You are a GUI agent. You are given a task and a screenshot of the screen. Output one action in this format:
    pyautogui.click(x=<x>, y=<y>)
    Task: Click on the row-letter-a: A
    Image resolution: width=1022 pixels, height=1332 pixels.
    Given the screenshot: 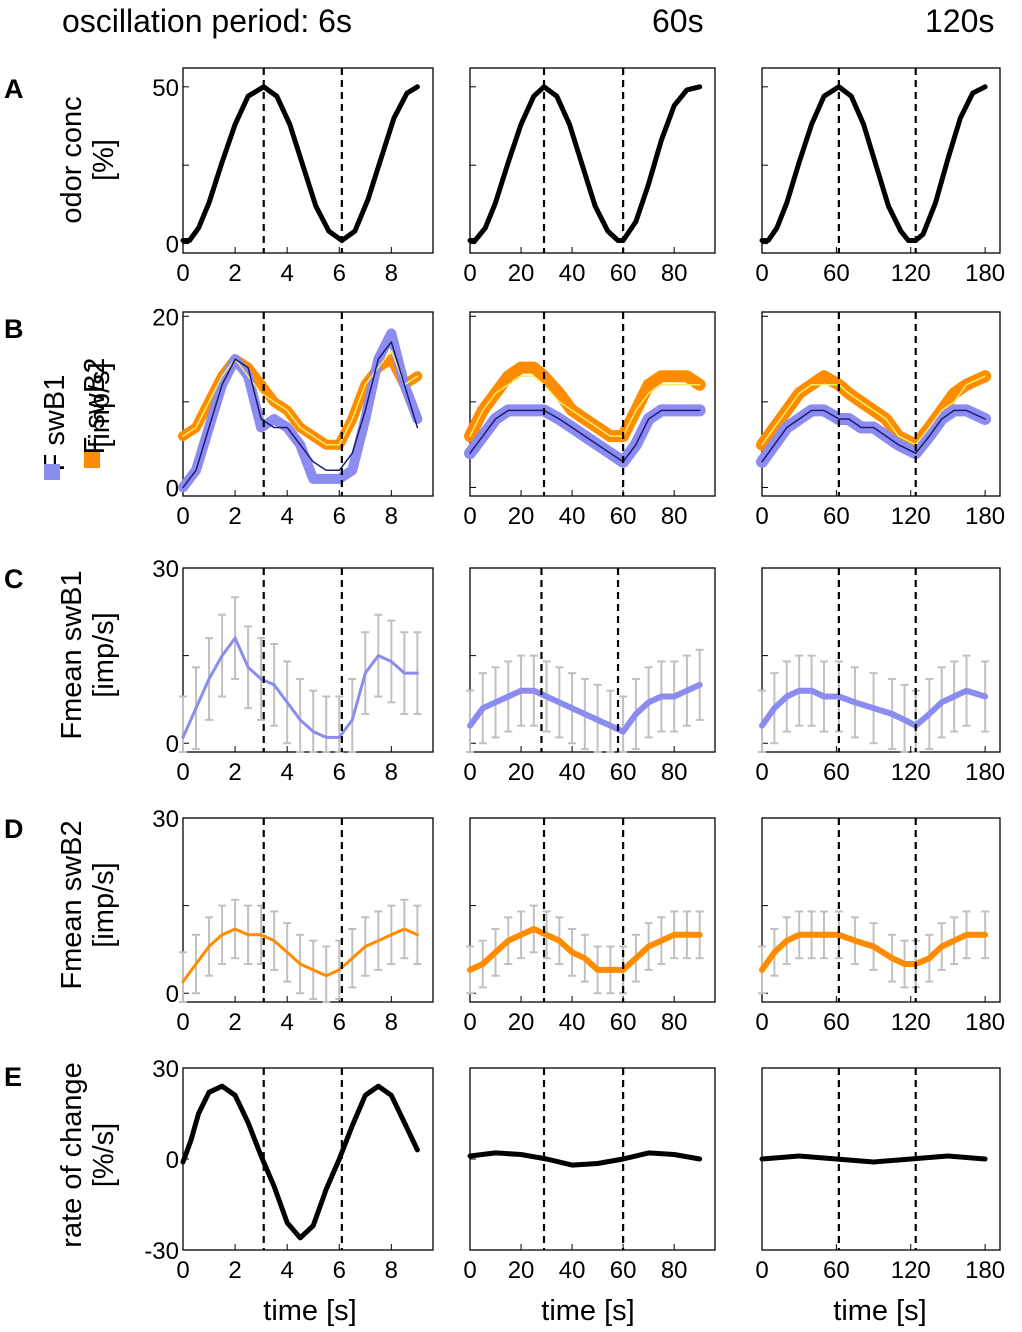 What is the action you would take?
    pyautogui.click(x=14, y=89)
    